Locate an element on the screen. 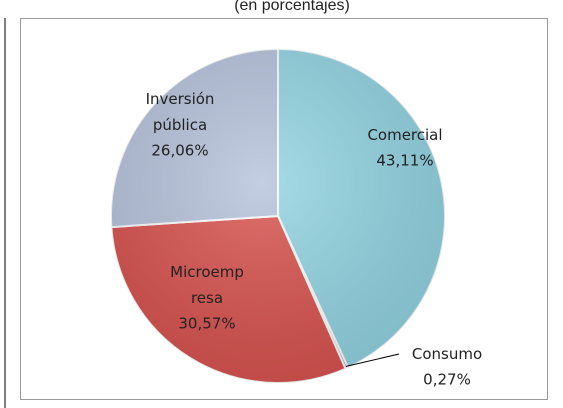 The height and width of the screenshot is (408, 563). value-label: 43,11% is located at coordinates (404, 161).